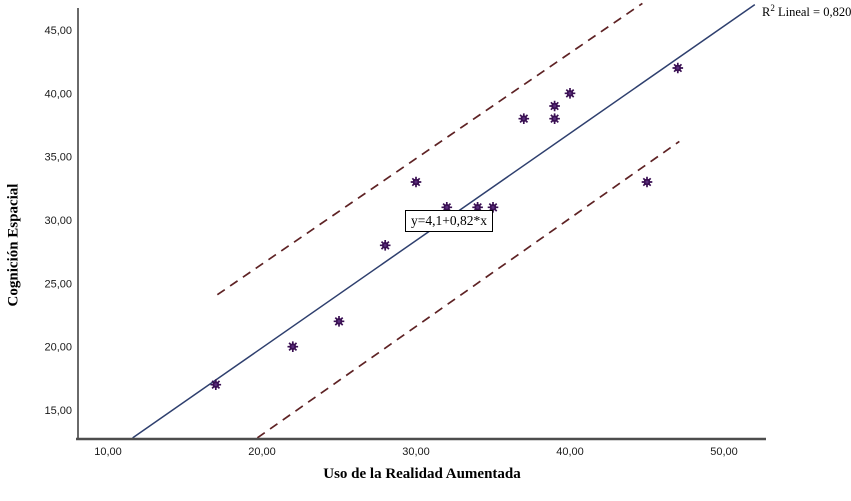  Describe the element at coordinates (13, 245) in the screenshot. I see `y-axis-title: Cognición Espacial` at that location.